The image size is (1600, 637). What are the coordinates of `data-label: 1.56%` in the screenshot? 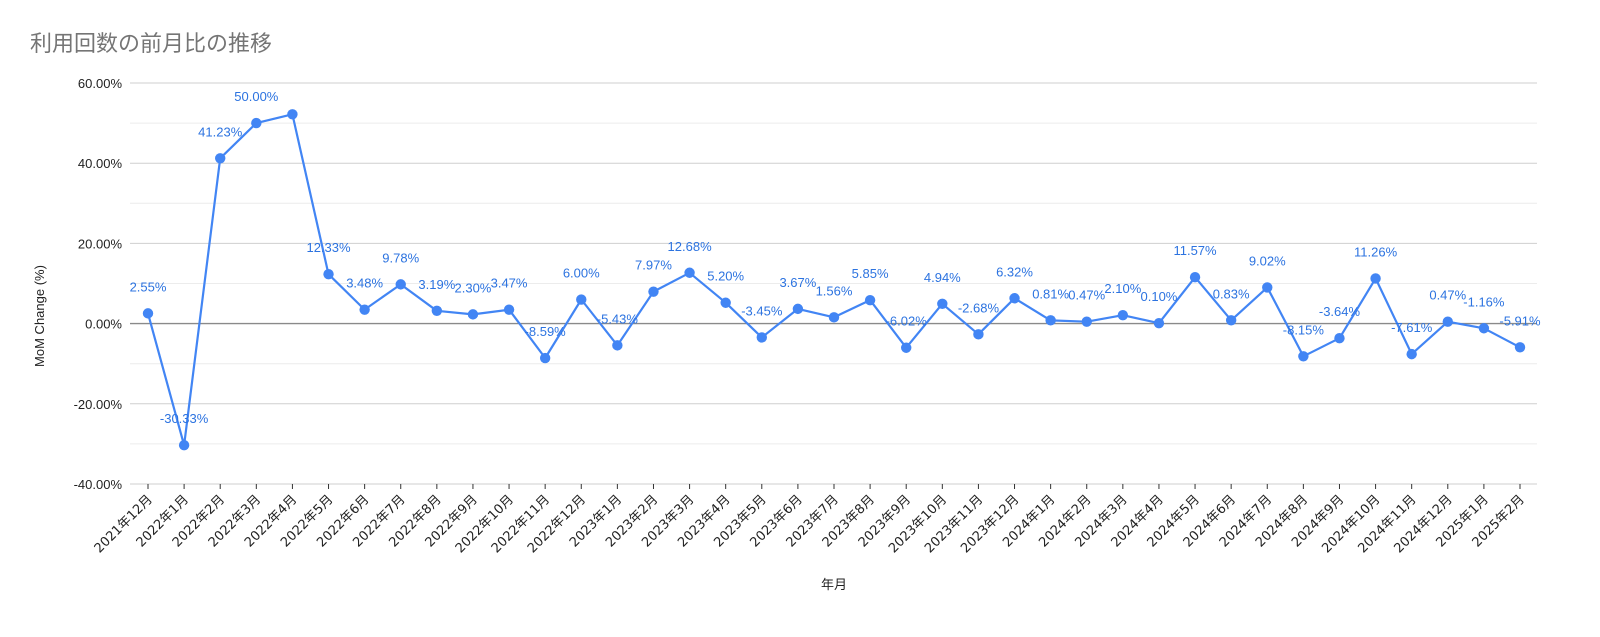 It's located at (834, 290).